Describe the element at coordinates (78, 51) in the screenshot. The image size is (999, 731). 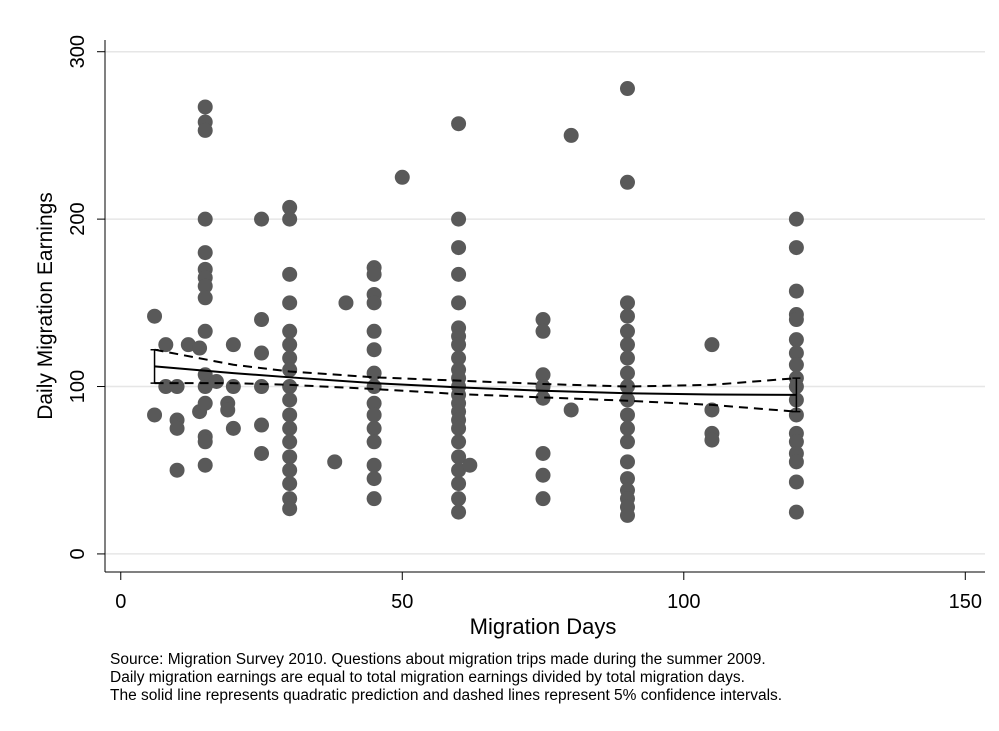
I see `y-tick-label: 300` at that location.